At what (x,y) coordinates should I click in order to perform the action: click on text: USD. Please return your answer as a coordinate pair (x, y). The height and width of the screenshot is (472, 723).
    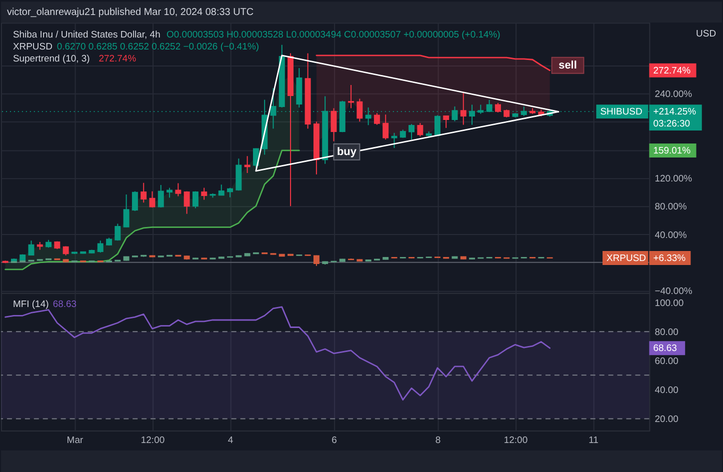
    Looking at the image, I should click on (706, 34).